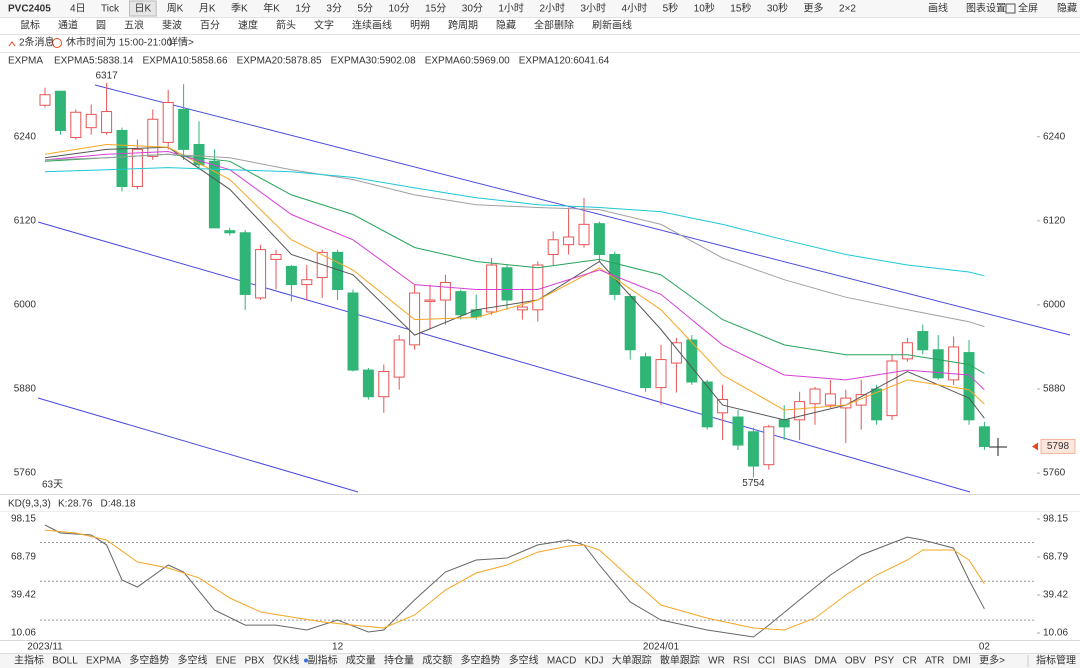  I want to click on indicator-tab: BIAS, so click(794, 661).